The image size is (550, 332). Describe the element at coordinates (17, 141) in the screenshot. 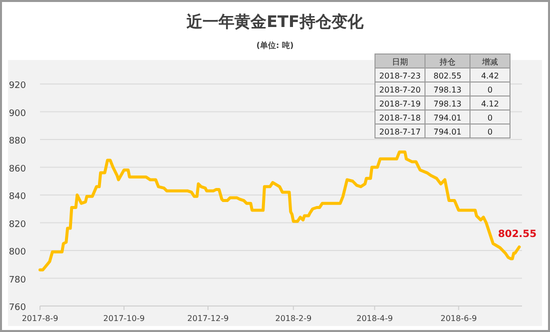

I see `y-tick-label: 880` at that location.